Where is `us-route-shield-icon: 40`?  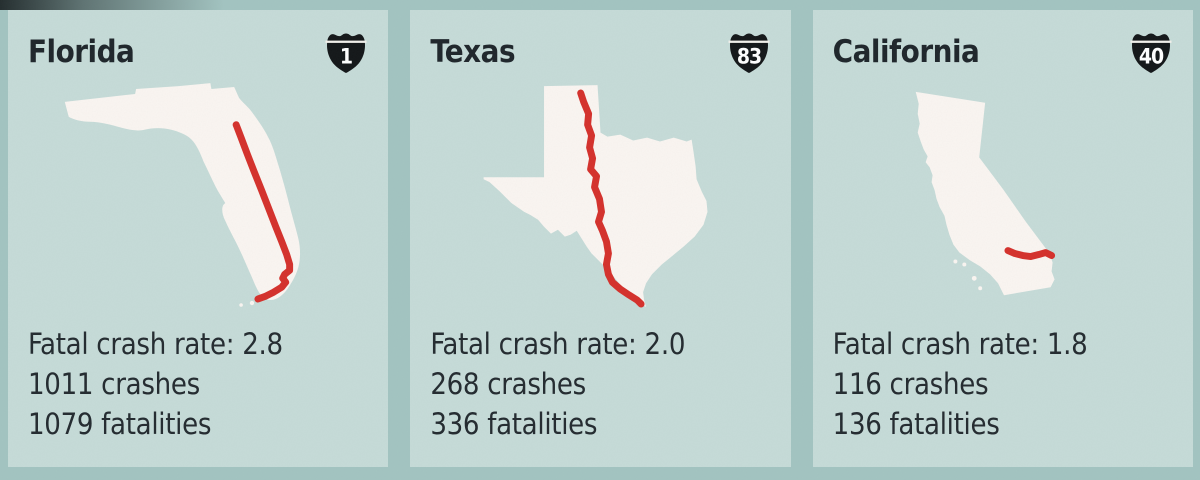
us-route-shield-icon: 40 is located at coordinates (1151, 53).